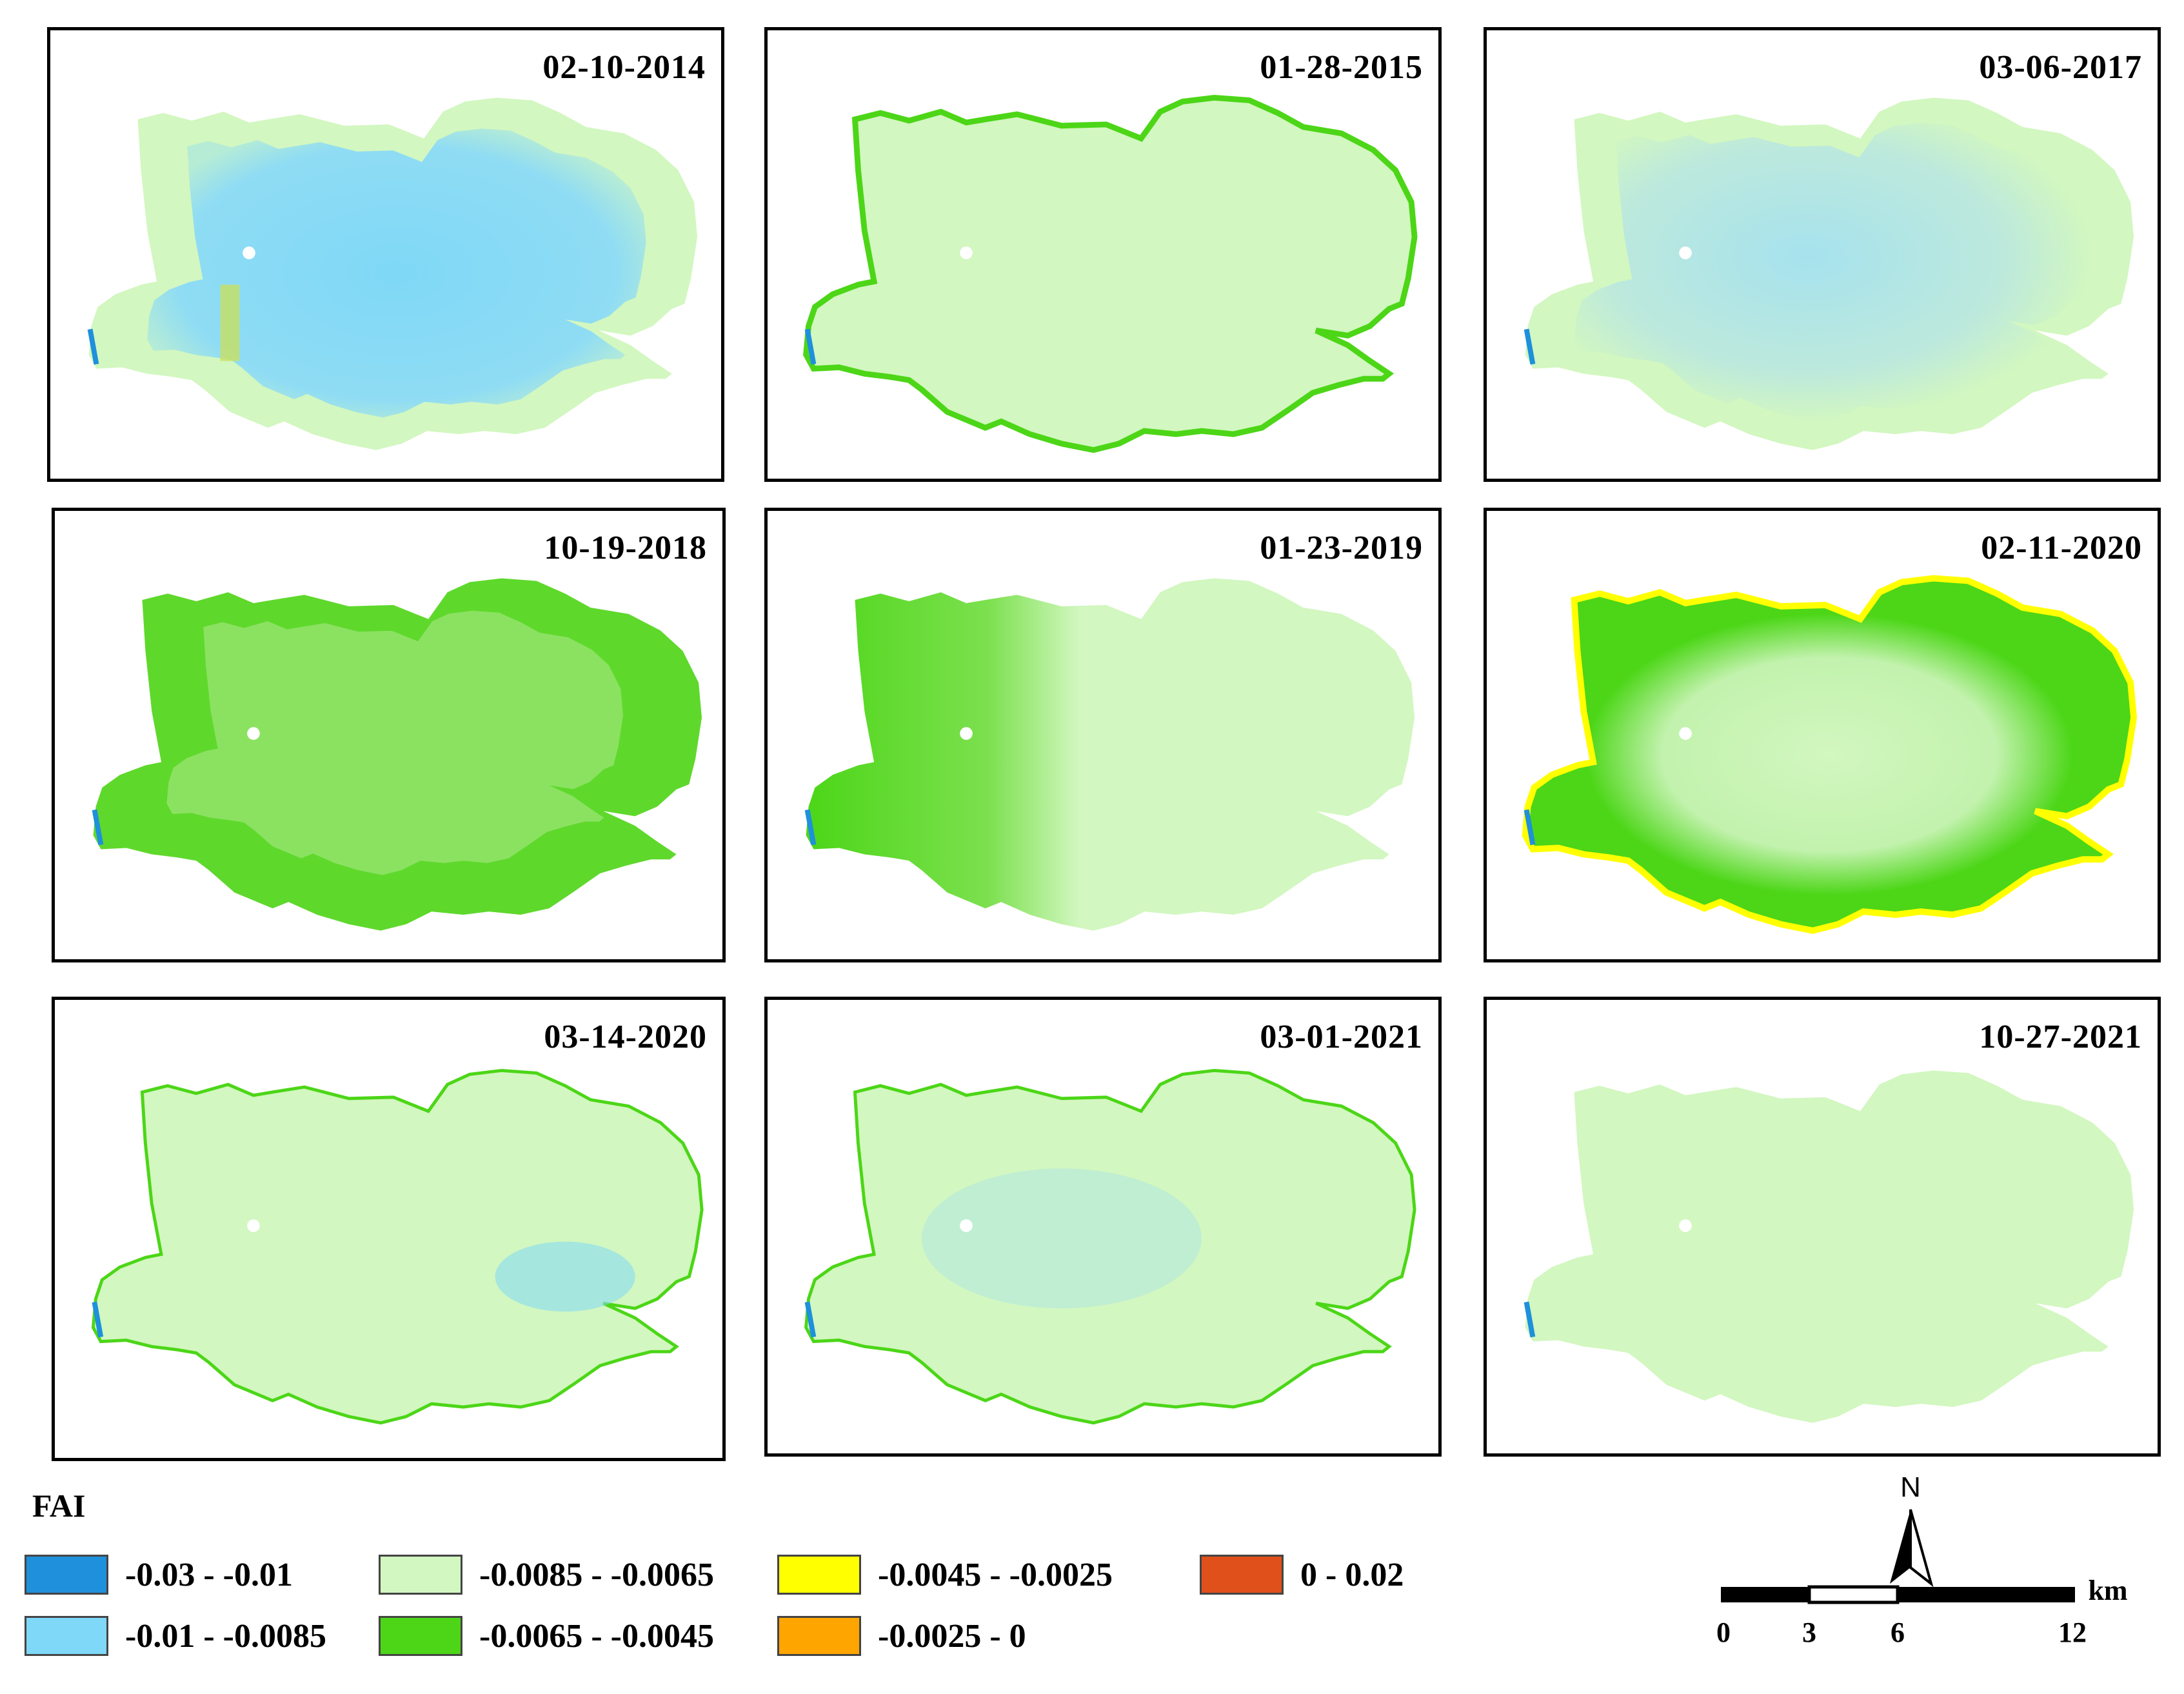 This screenshot has width=2184, height=1694. I want to click on scale-unit: km, so click(2107, 1590).